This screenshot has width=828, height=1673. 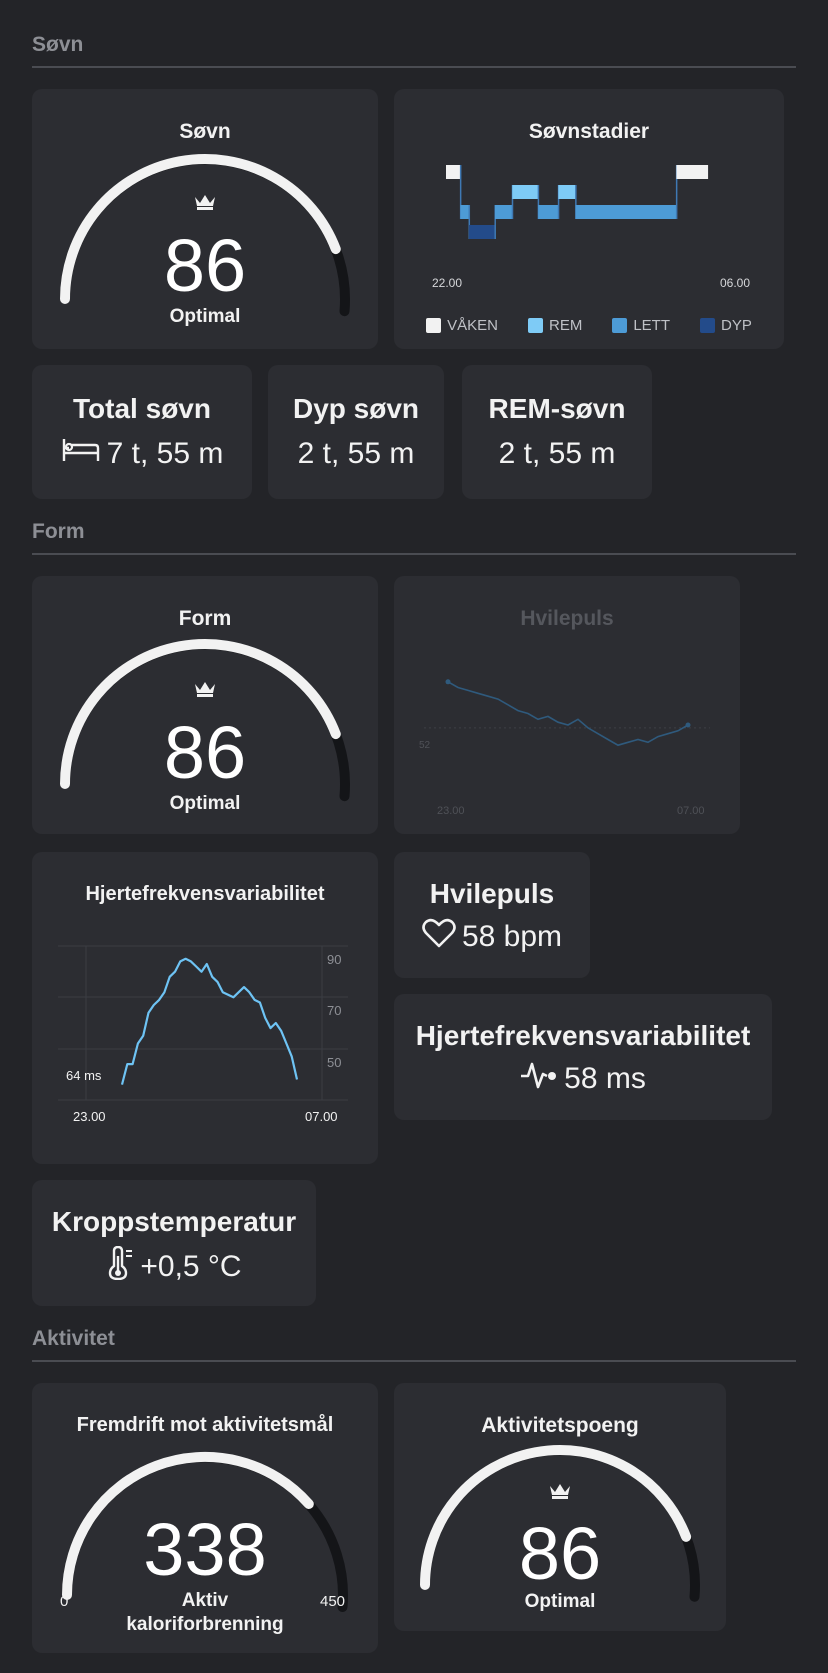 I want to click on stat-value-row: +0,5 °C, so click(x=174, y=1266).